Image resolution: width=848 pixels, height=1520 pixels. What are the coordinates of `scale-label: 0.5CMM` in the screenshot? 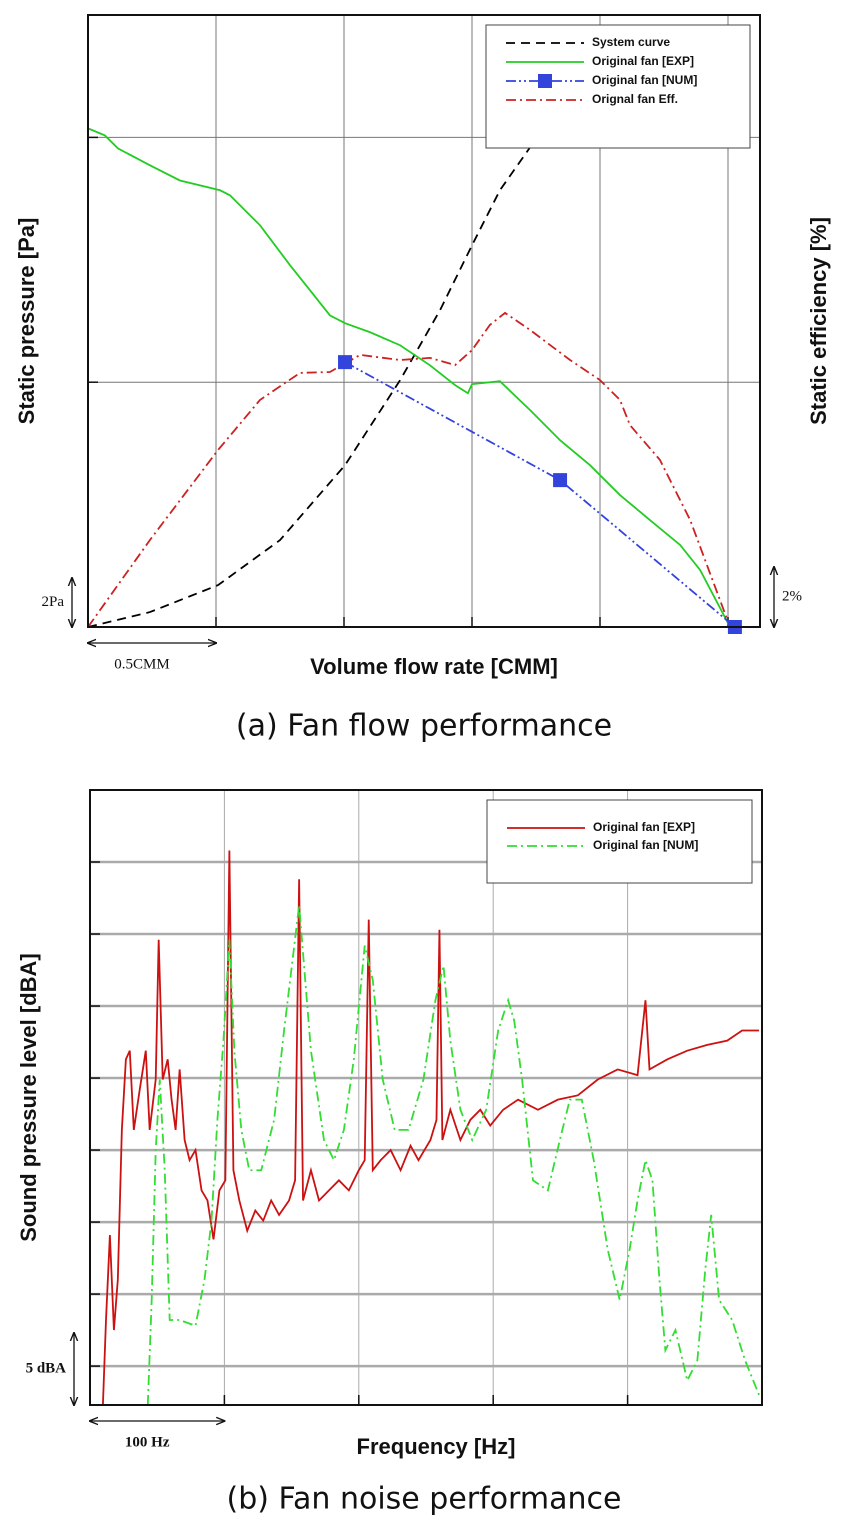 It's located at (141, 664).